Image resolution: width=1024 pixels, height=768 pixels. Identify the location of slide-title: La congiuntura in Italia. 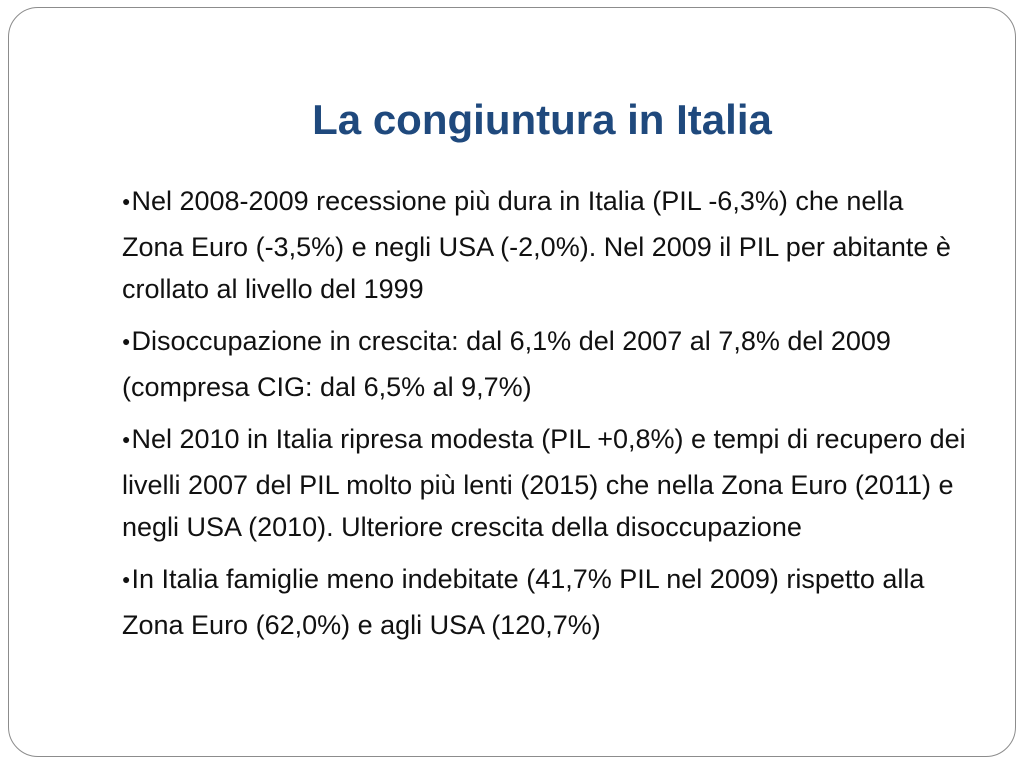
(542, 119).